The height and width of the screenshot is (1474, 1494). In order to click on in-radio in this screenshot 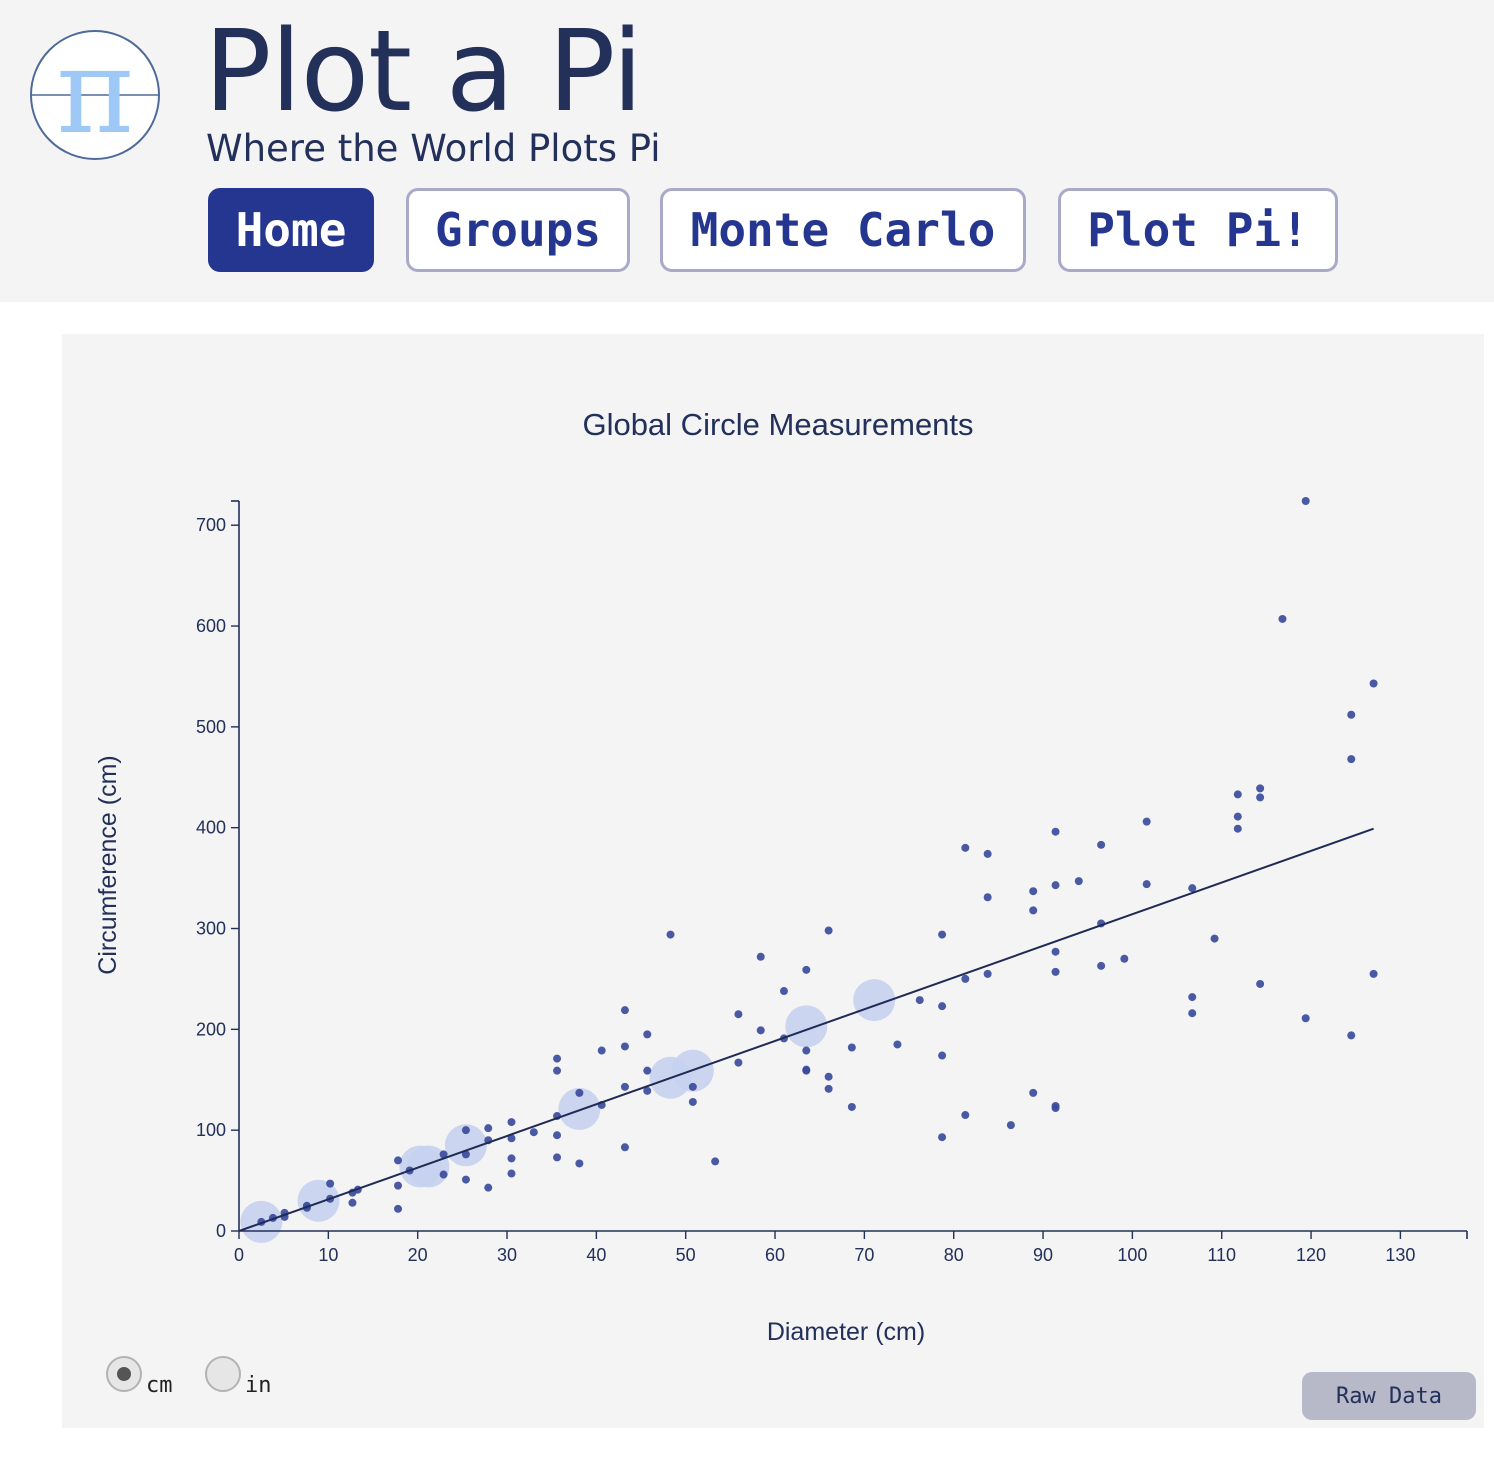, I will do `click(223, 1374)`.